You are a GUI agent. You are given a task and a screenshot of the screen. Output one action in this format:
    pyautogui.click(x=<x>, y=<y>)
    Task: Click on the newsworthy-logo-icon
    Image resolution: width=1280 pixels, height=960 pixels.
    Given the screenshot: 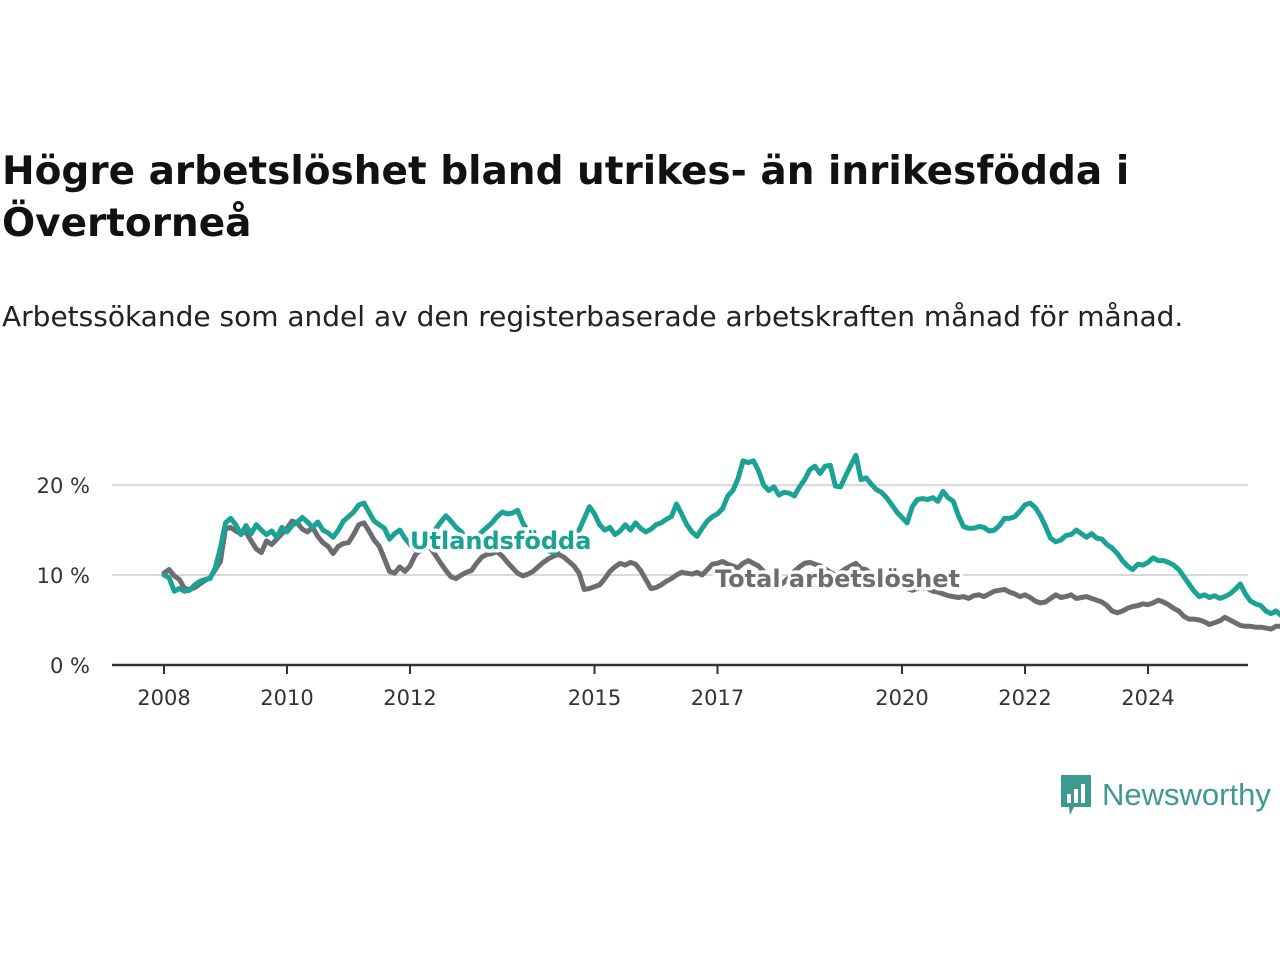 What is the action you would take?
    pyautogui.click(x=1076, y=795)
    